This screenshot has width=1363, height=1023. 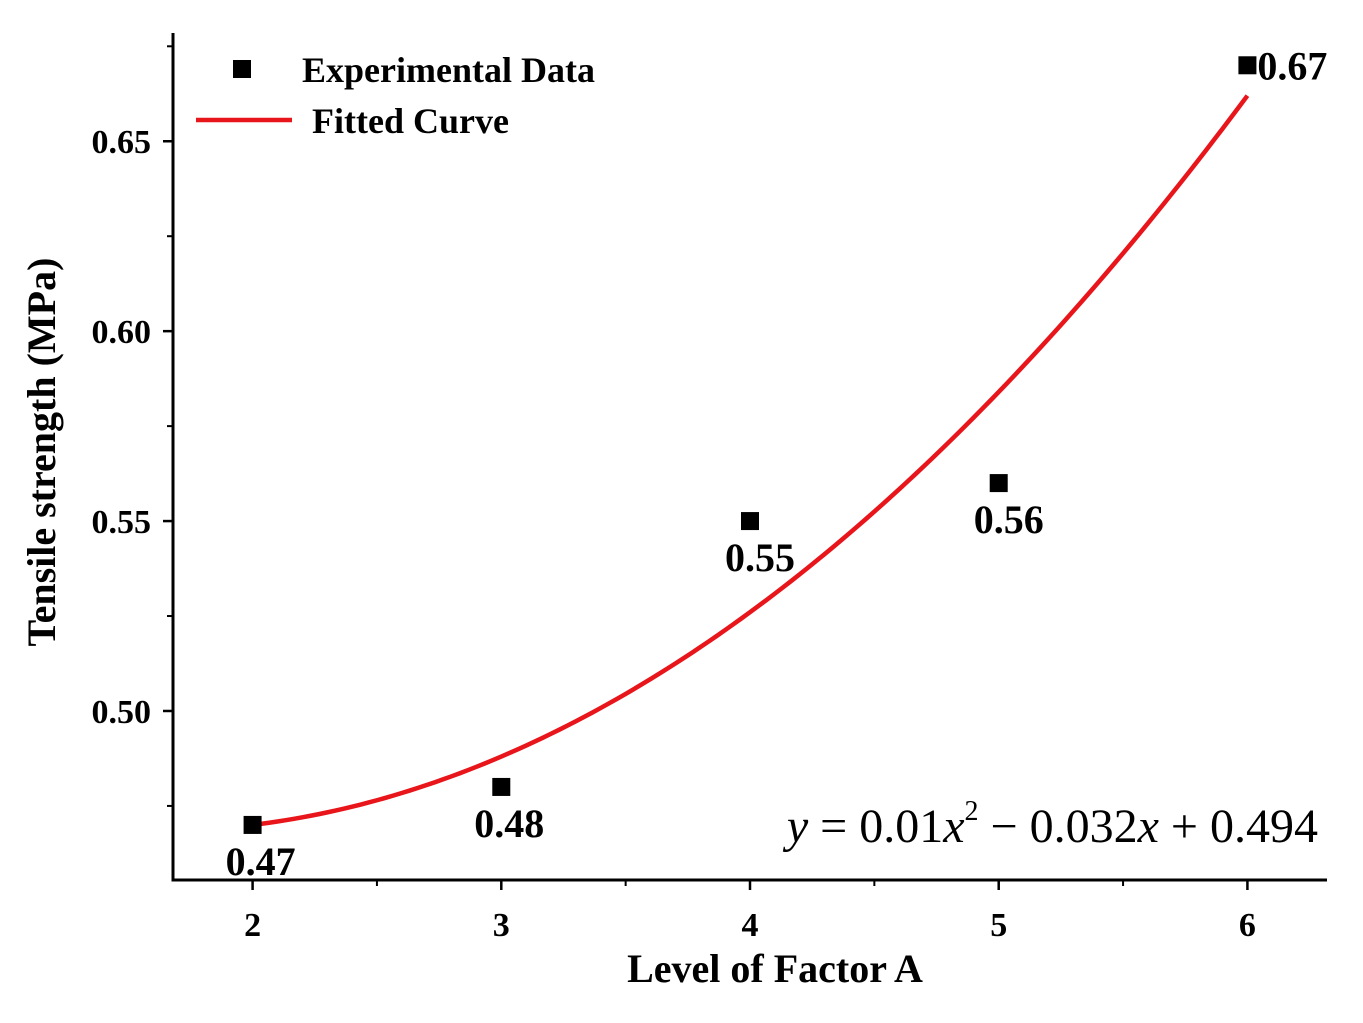 What do you see at coordinates (750, 925) in the screenshot?
I see `x-tick-label: 4` at bounding box center [750, 925].